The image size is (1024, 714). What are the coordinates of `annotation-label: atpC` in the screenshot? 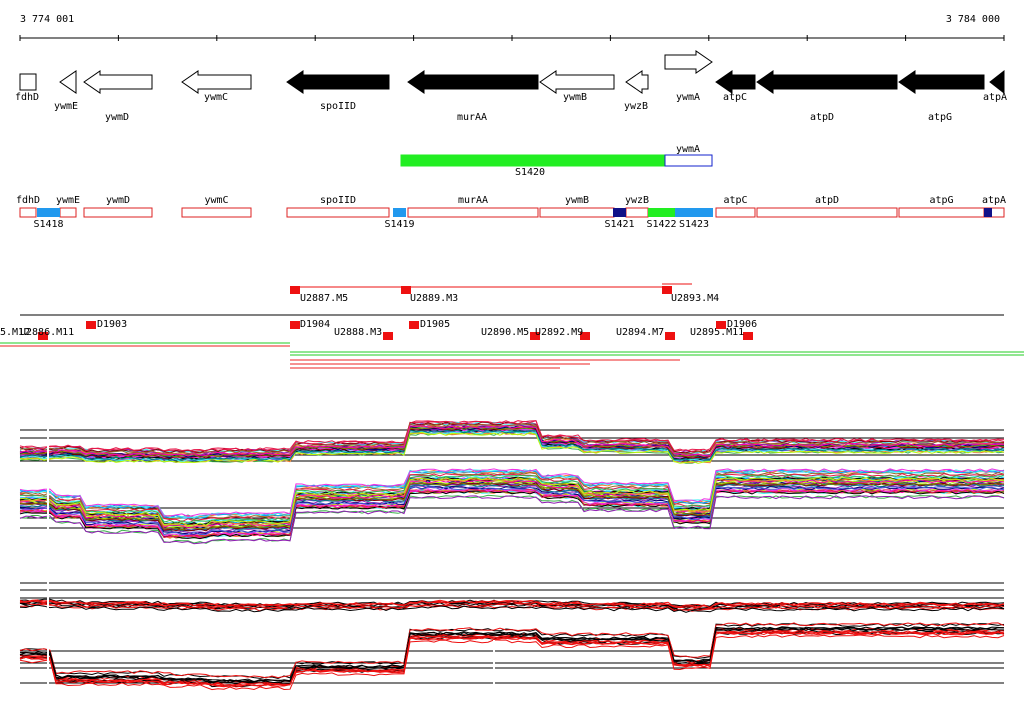 It's located at (735, 200).